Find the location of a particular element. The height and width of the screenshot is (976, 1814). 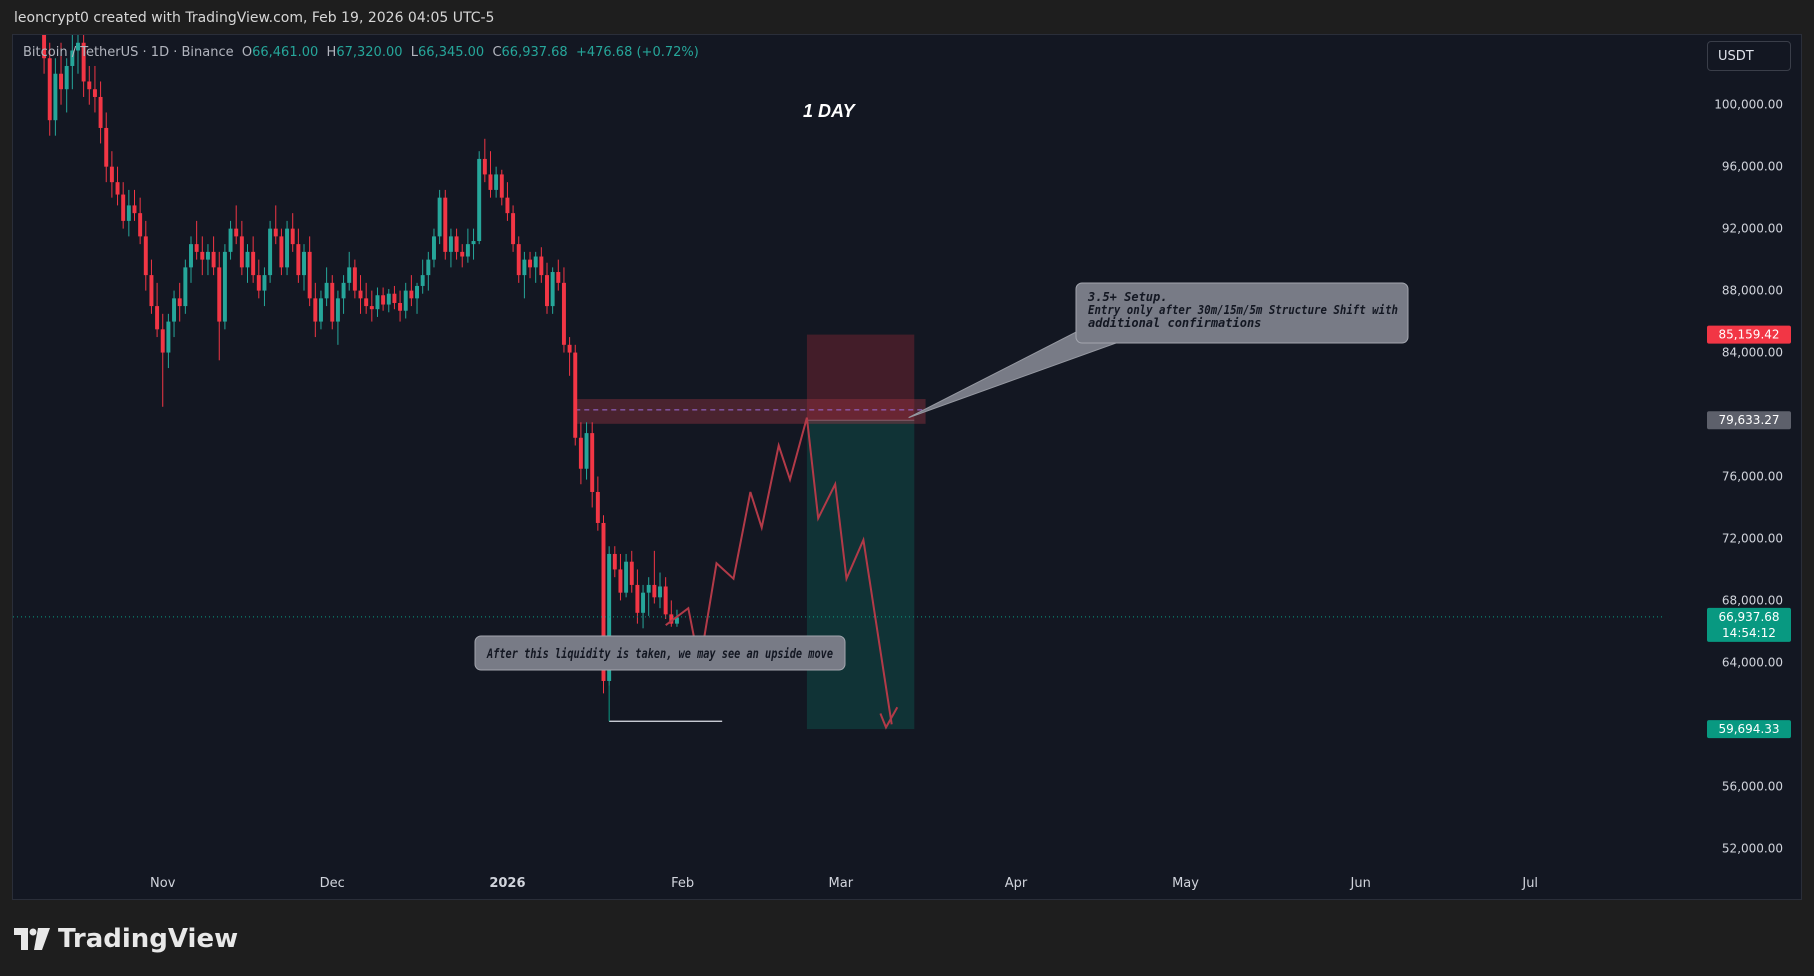

position-zones is located at coordinates (750, 532).